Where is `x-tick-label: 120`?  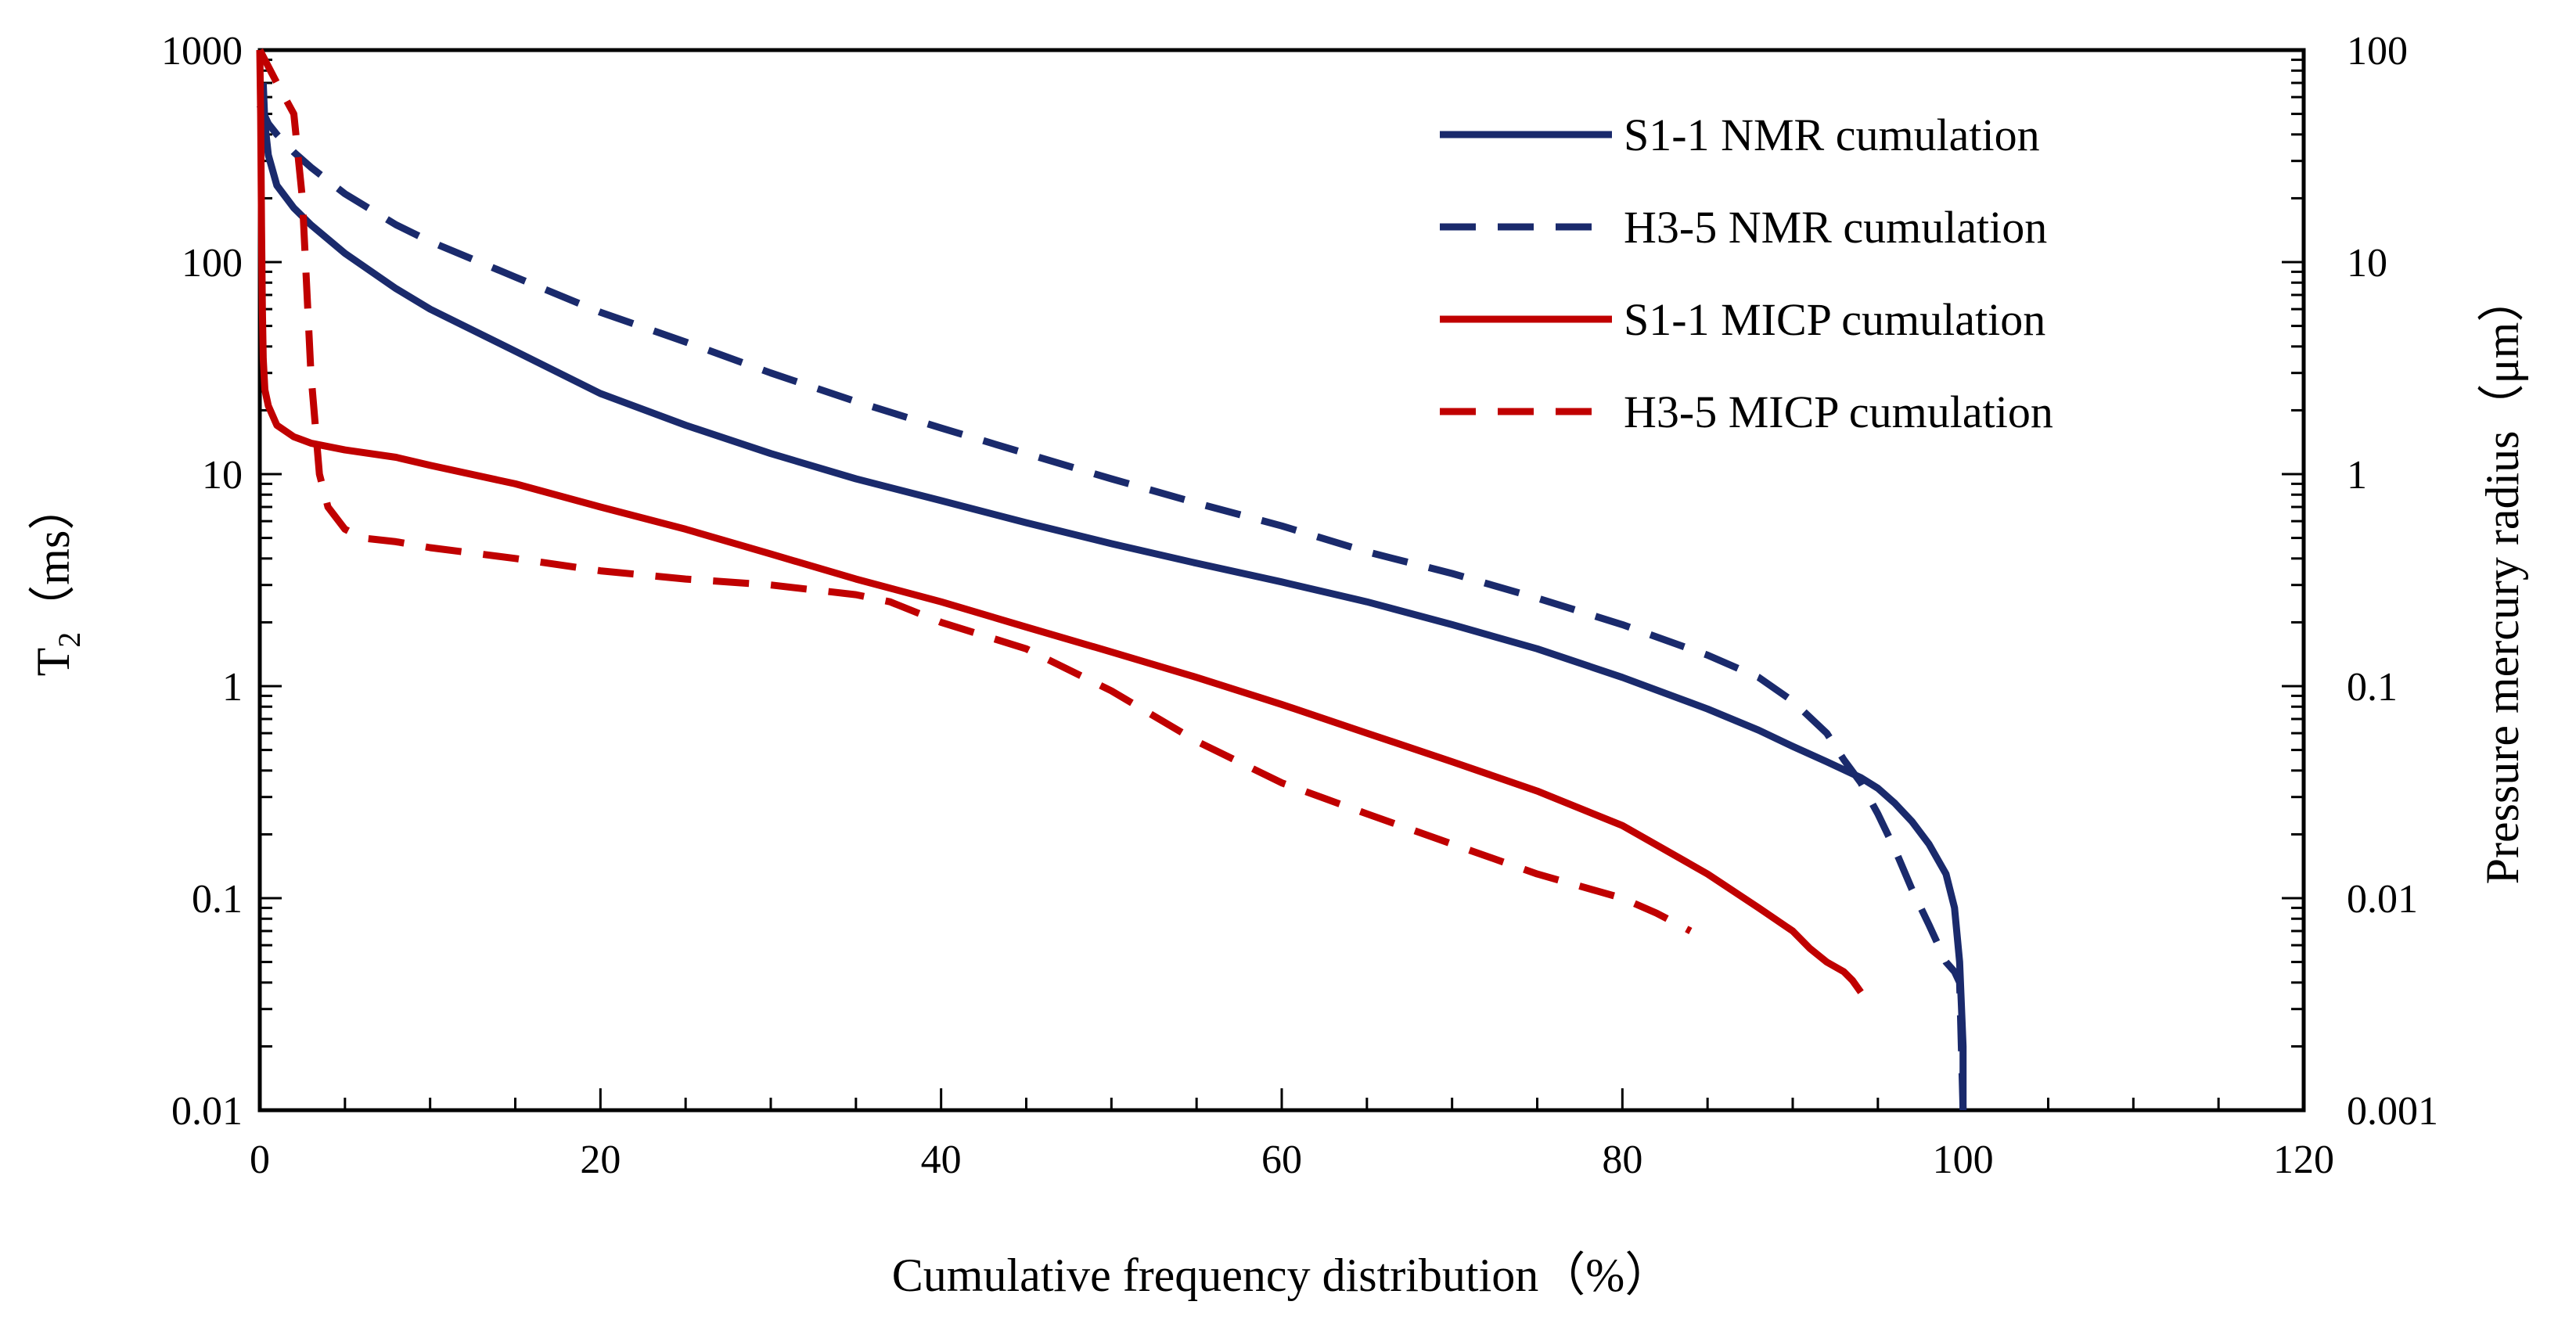 x-tick-label: 120 is located at coordinates (2303, 1160).